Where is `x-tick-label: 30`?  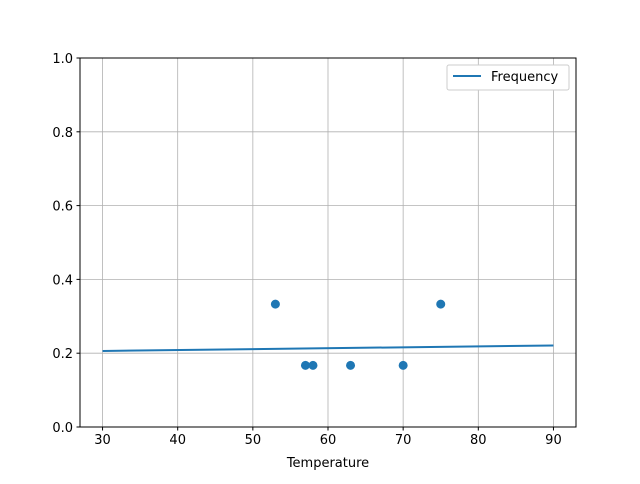
x-tick-label: 30 is located at coordinates (102, 440).